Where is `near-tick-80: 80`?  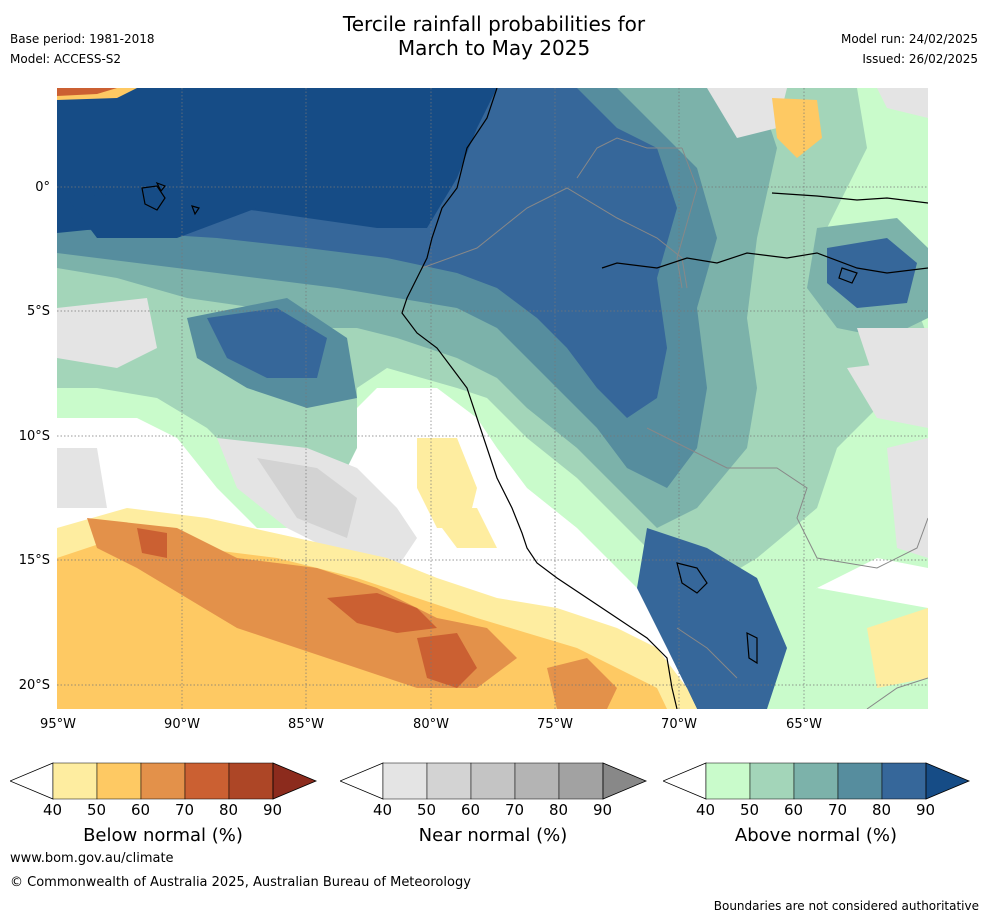 near-tick-80: 80 is located at coordinates (559, 810).